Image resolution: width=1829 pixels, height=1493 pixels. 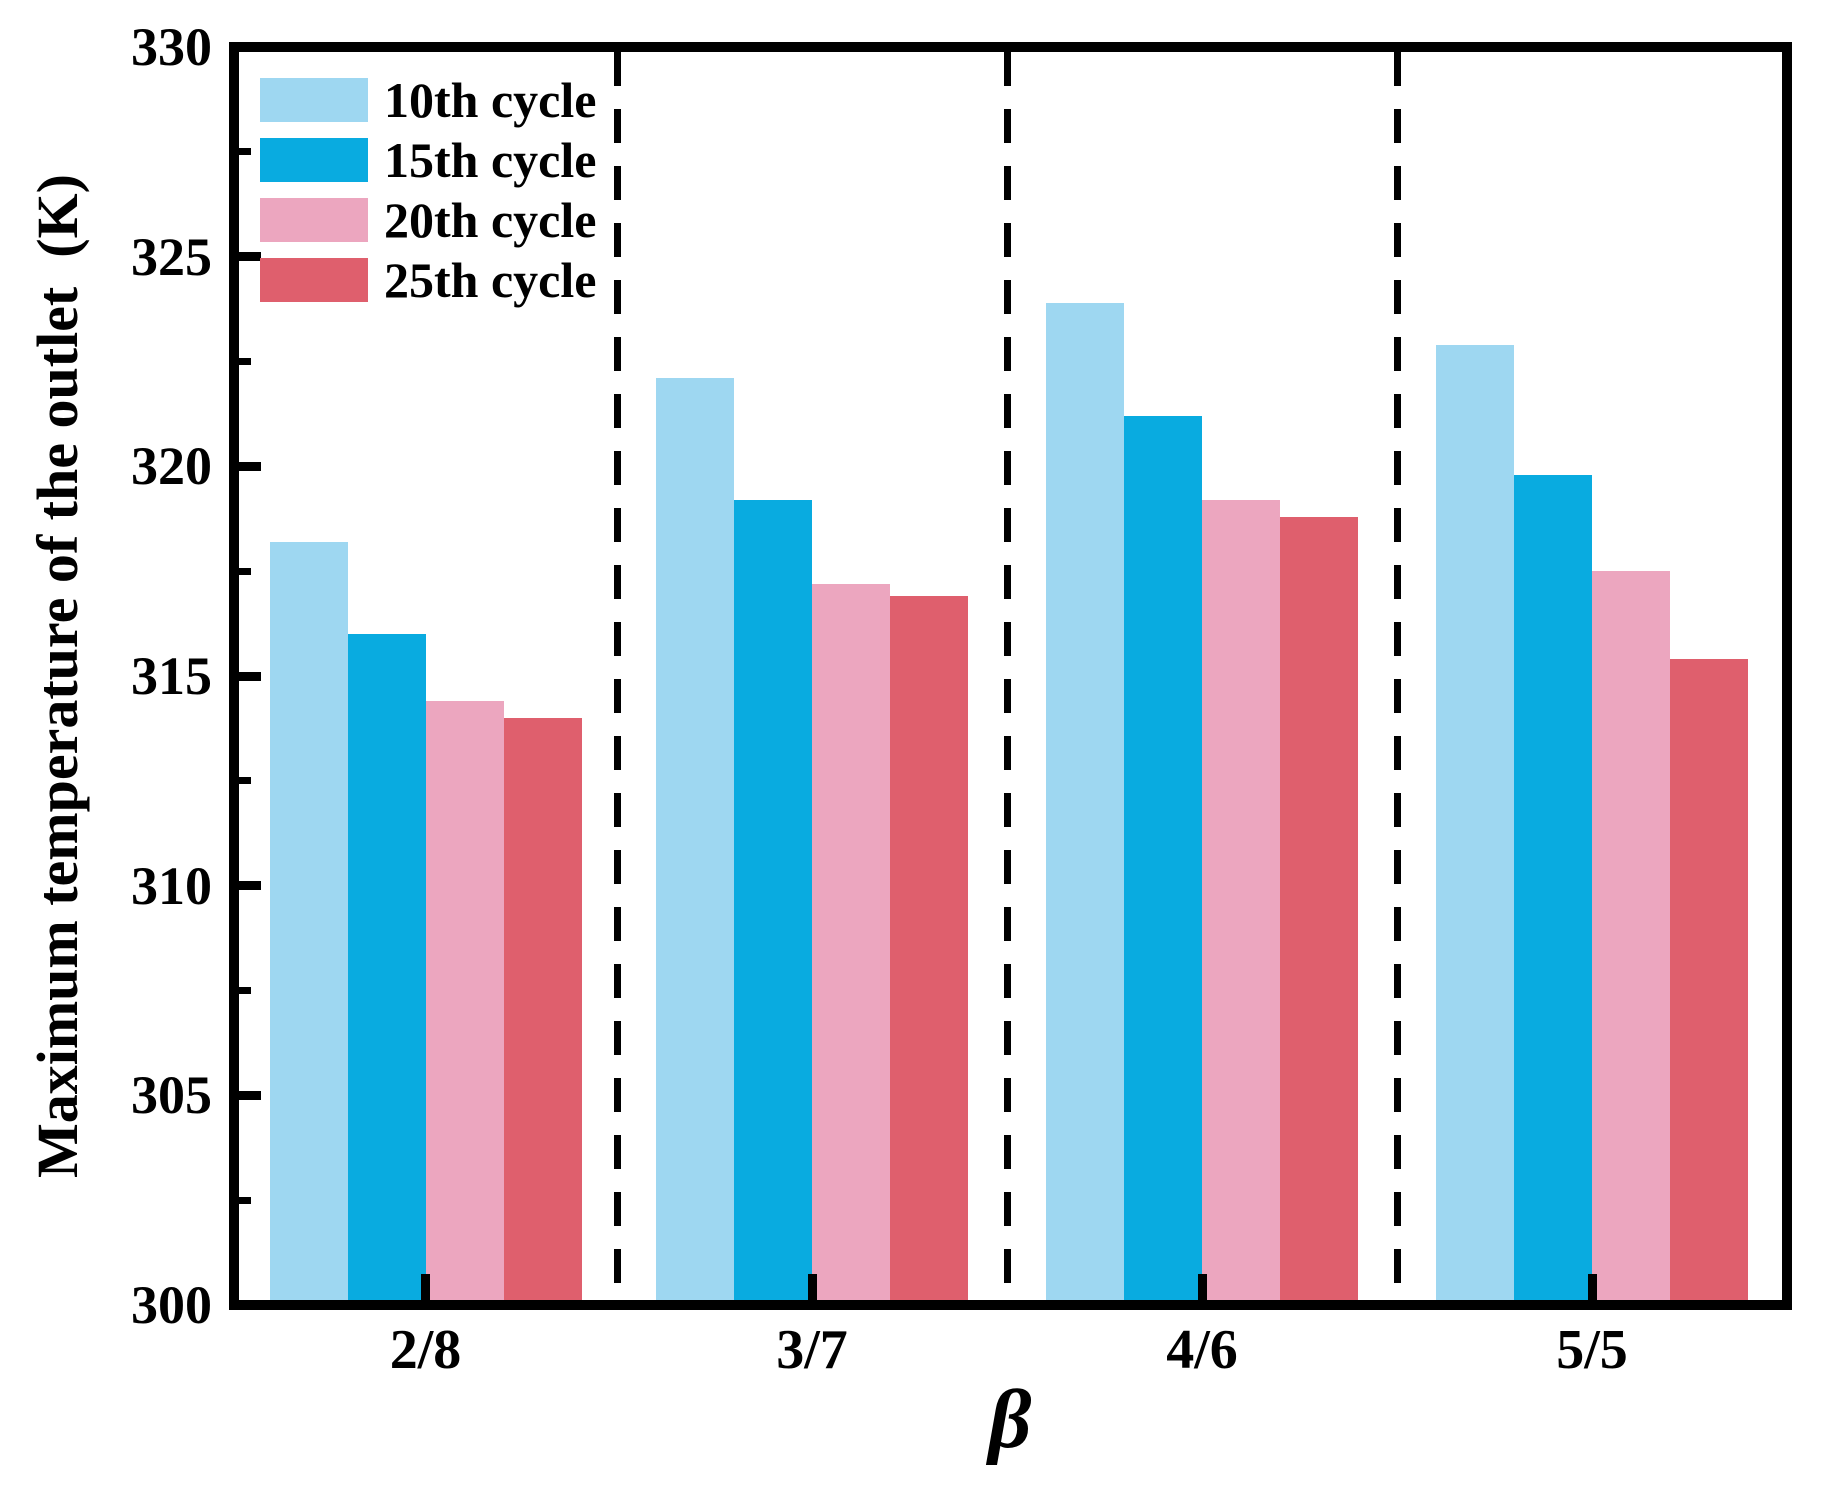 I want to click on y-tick-labels: 330 325 320 315 310 305 300, so click(x=106, y=746).